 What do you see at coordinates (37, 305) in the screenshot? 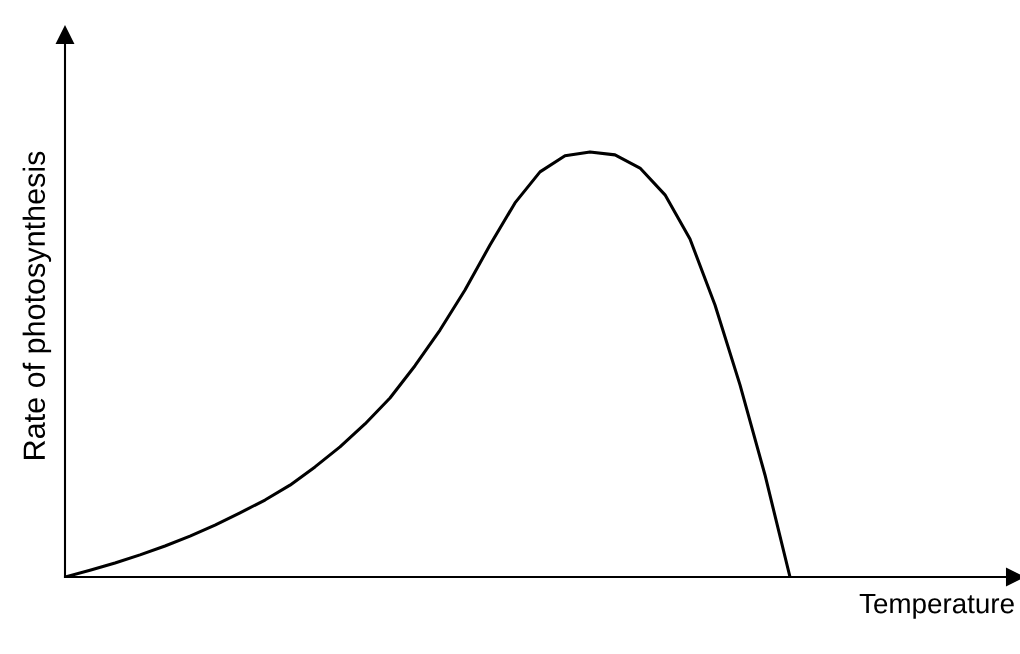
I see `y-axis-title: Rate of photosynthesis` at bounding box center [37, 305].